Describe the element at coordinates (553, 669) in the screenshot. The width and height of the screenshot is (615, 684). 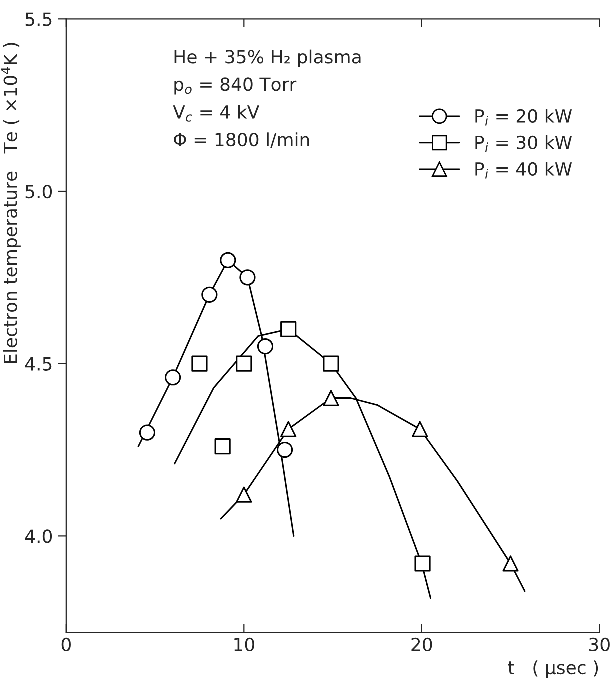
I see `x-axis-title: t ( μsec )` at that location.